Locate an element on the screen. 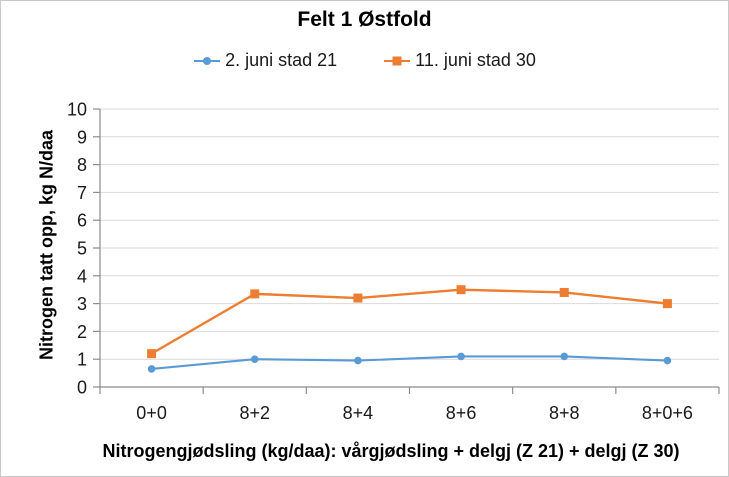 This screenshot has height=477, width=729. x-tick-label: 8+0+6 is located at coordinates (667, 413).